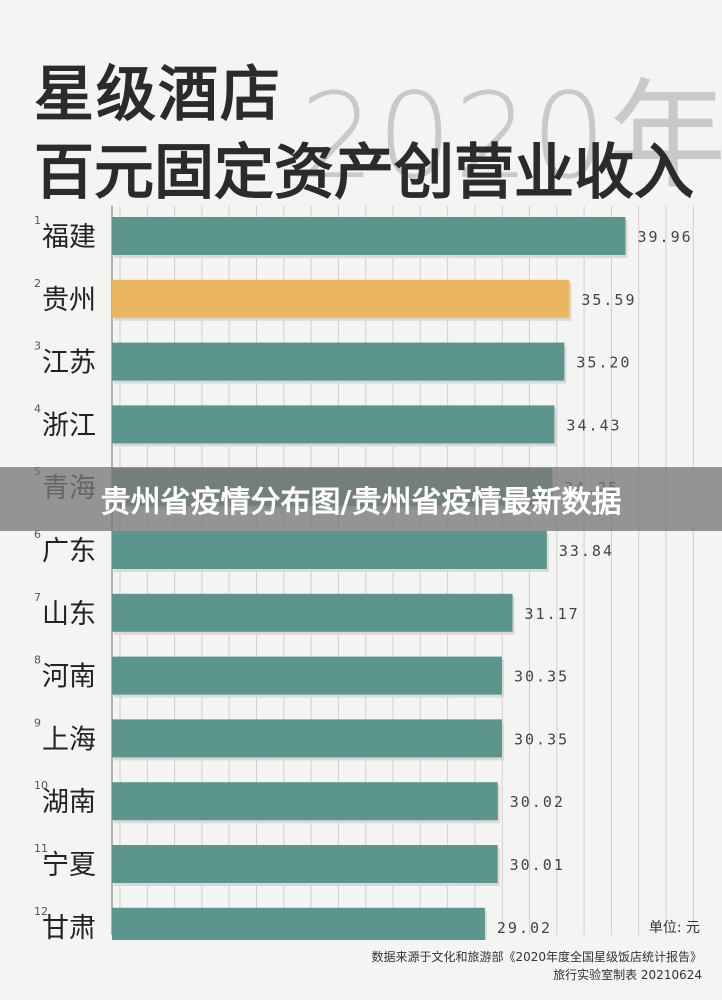  I want to click on bar-湖南, so click(305, 801).